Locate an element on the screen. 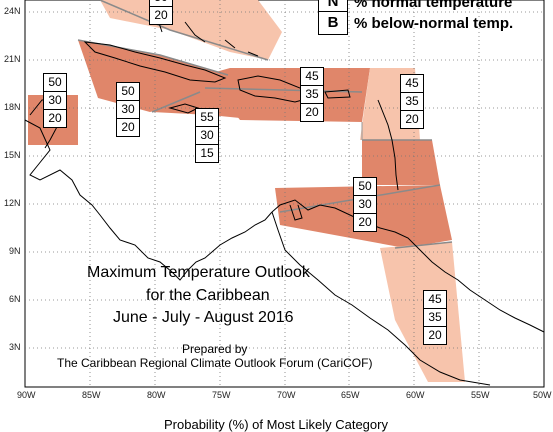 Image resolution: width=553 pixels, height=432 pixels. region-hispaniola is located at coordinates (287, 95).